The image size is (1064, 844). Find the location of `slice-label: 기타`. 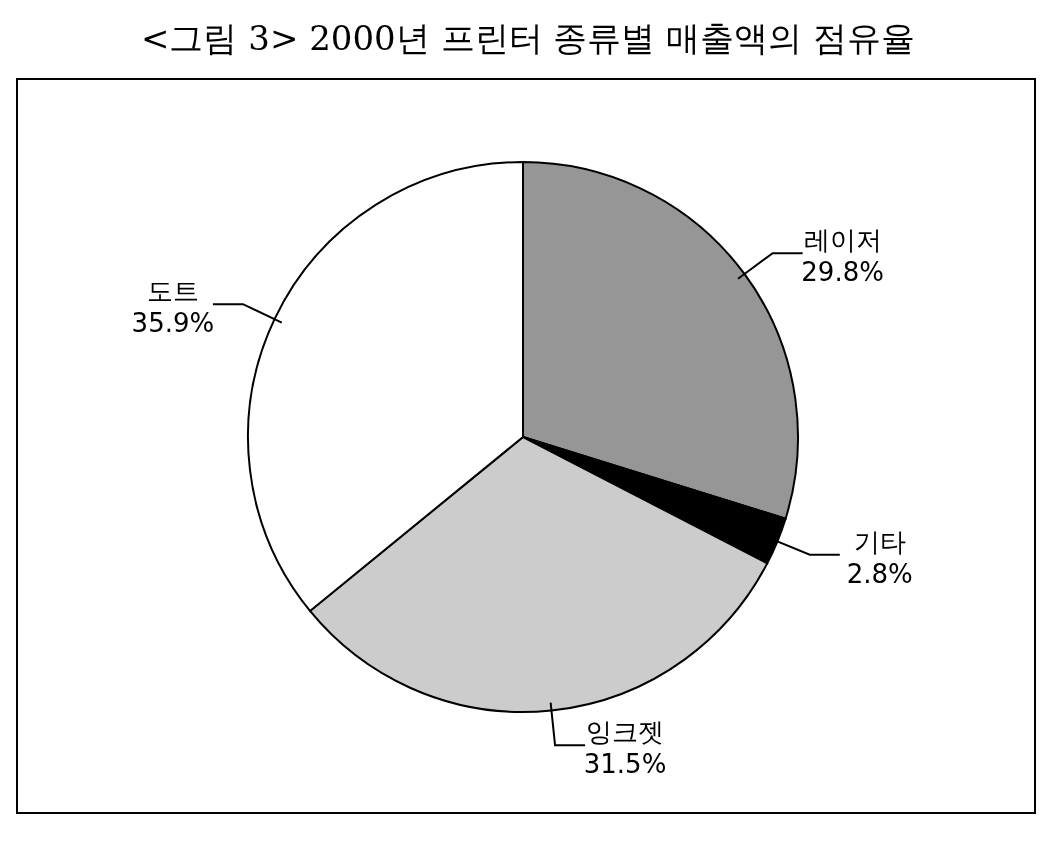

slice-label: 기타 is located at coordinates (879, 541).